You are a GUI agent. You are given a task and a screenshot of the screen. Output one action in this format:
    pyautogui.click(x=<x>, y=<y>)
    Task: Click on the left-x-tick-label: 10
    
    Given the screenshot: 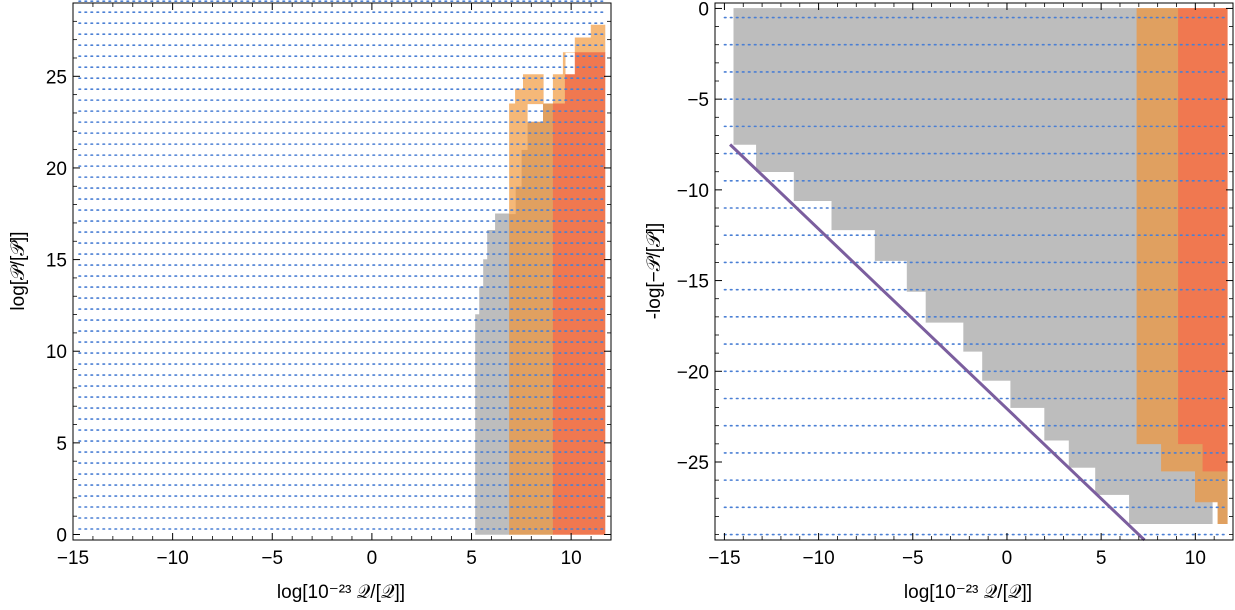 What is the action you would take?
    pyautogui.click(x=571, y=558)
    